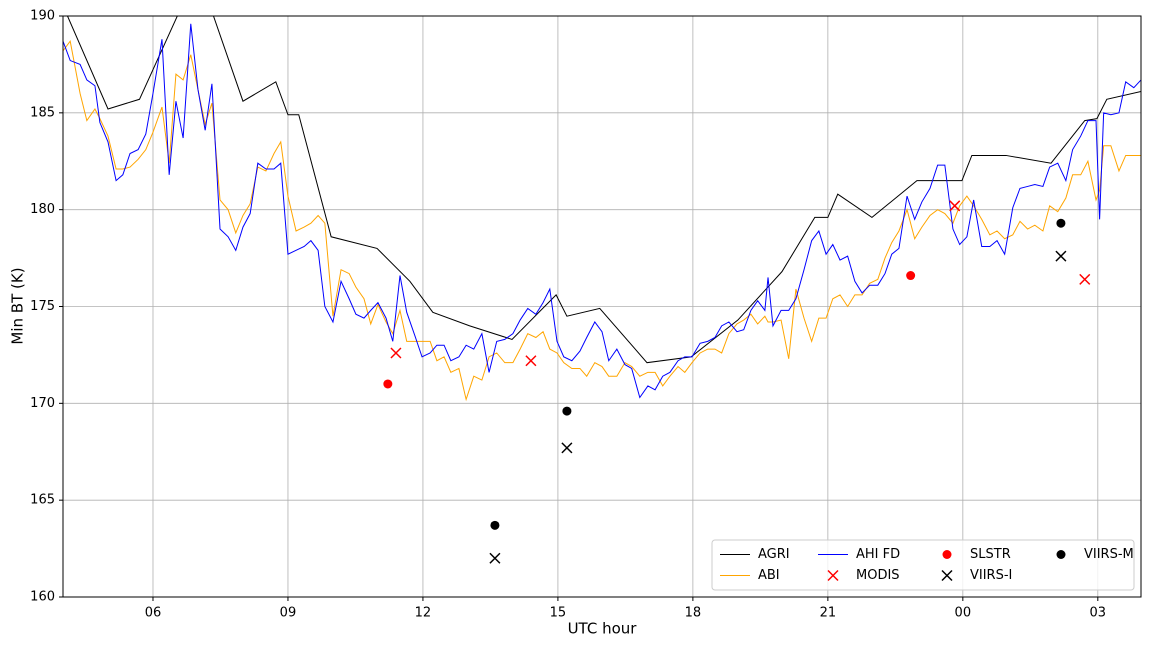 The width and height of the screenshot is (1152, 648). Describe the element at coordinates (42, 306) in the screenshot. I see `y-tick-label: 175` at that location.